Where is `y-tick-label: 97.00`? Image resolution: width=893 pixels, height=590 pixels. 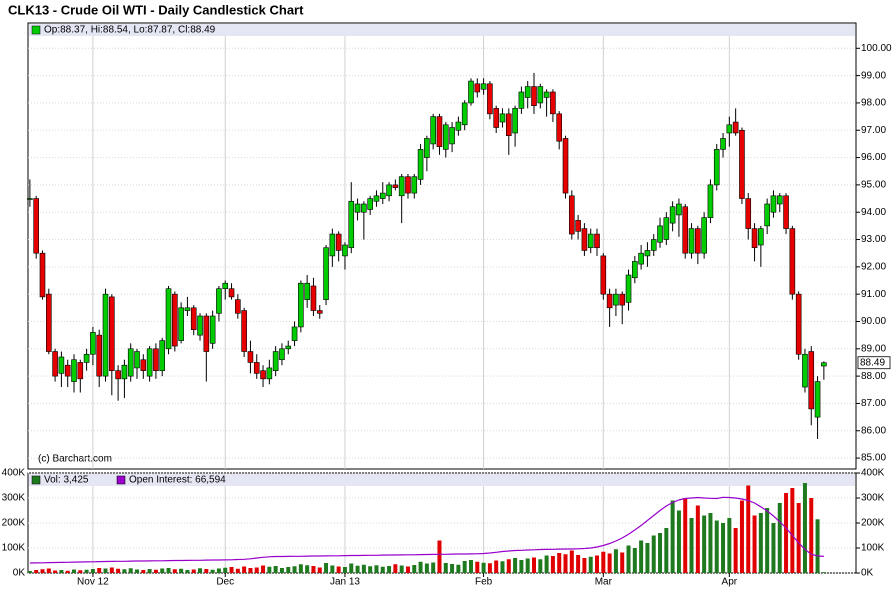 y-tick-label: 97.00 is located at coordinates (873, 130).